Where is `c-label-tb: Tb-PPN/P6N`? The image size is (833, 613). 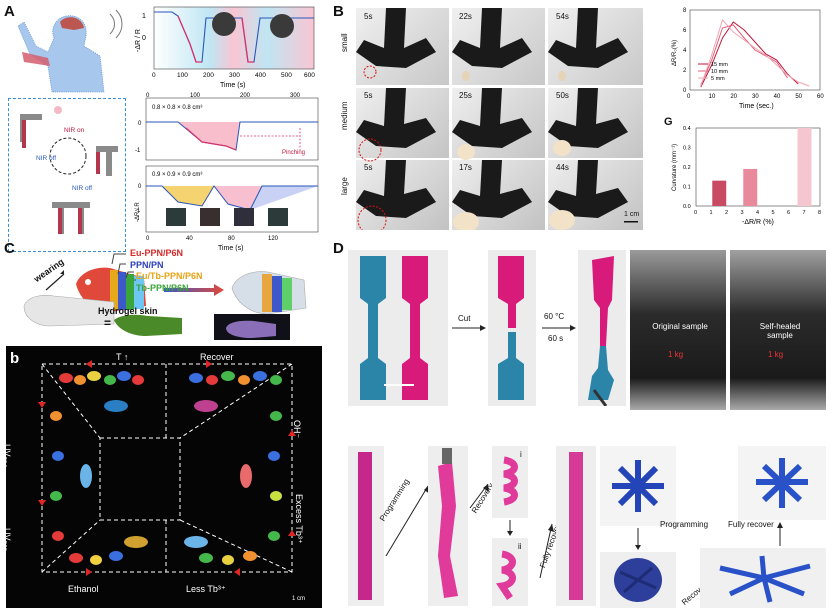 c-label-tb: Tb-PPN/P6N is located at coordinates (162, 288).